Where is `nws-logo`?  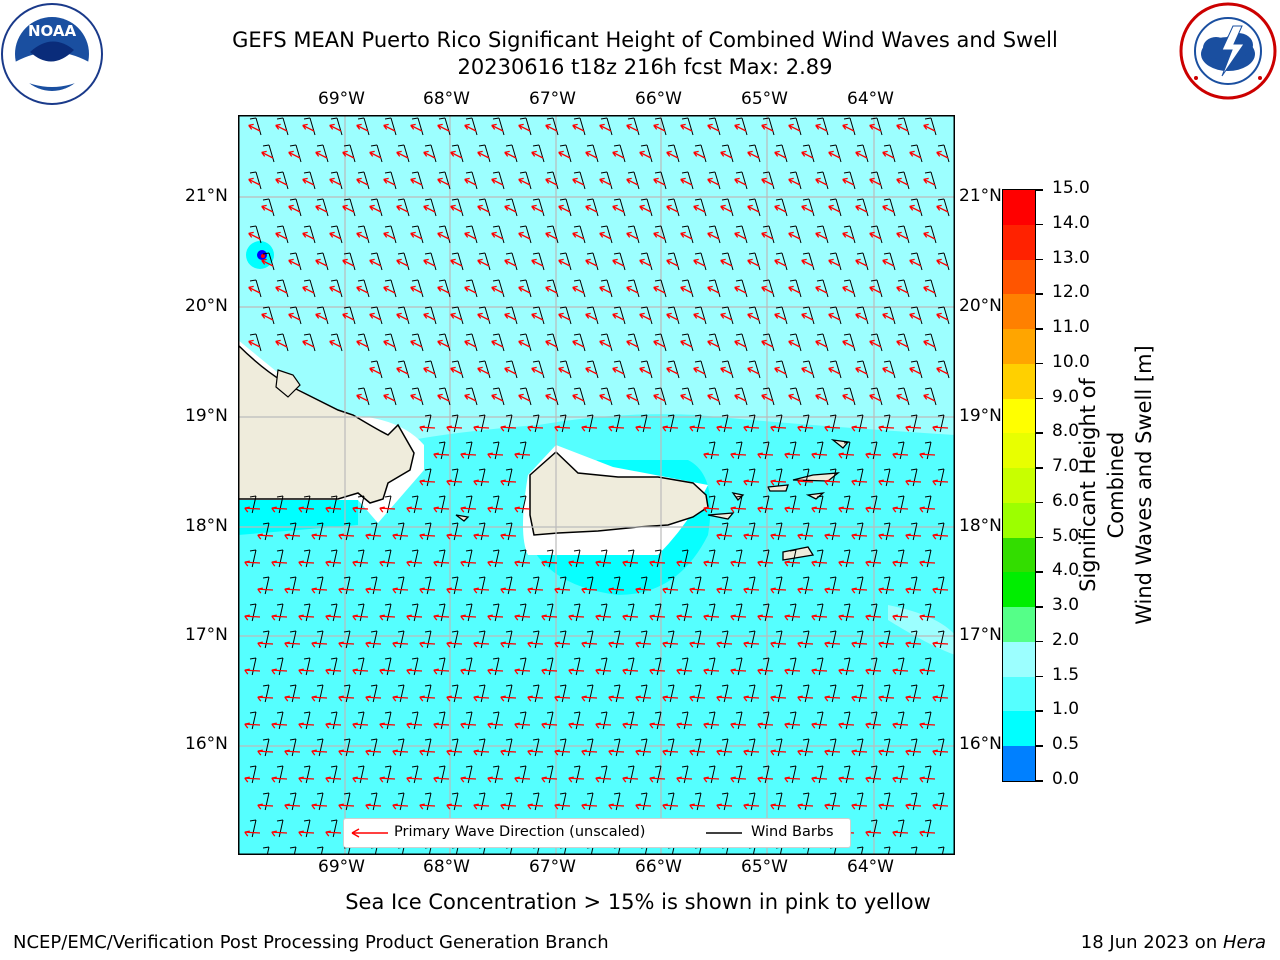 nws-logo is located at coordinates (1228, 51).